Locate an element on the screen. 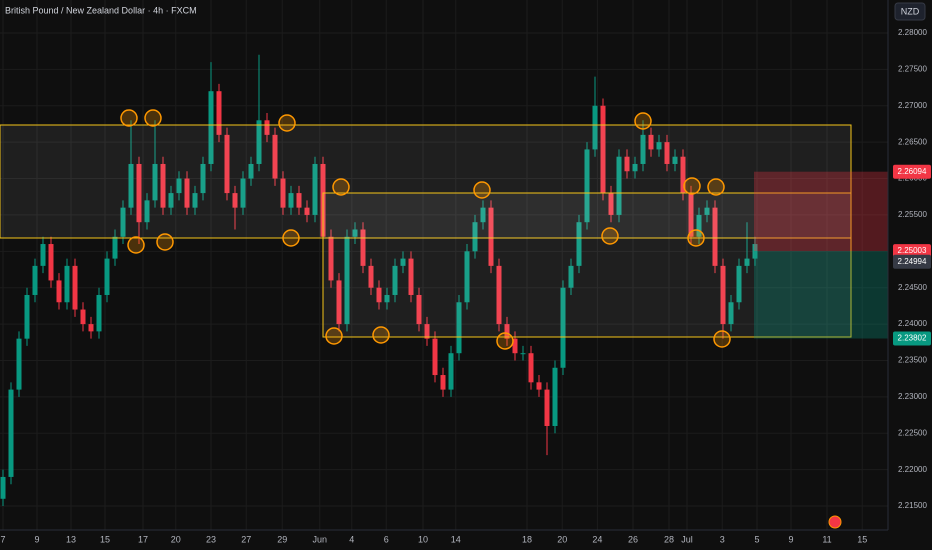 This screenshot has height=550, width=932. price-axis is located at coordinates (910, 275).